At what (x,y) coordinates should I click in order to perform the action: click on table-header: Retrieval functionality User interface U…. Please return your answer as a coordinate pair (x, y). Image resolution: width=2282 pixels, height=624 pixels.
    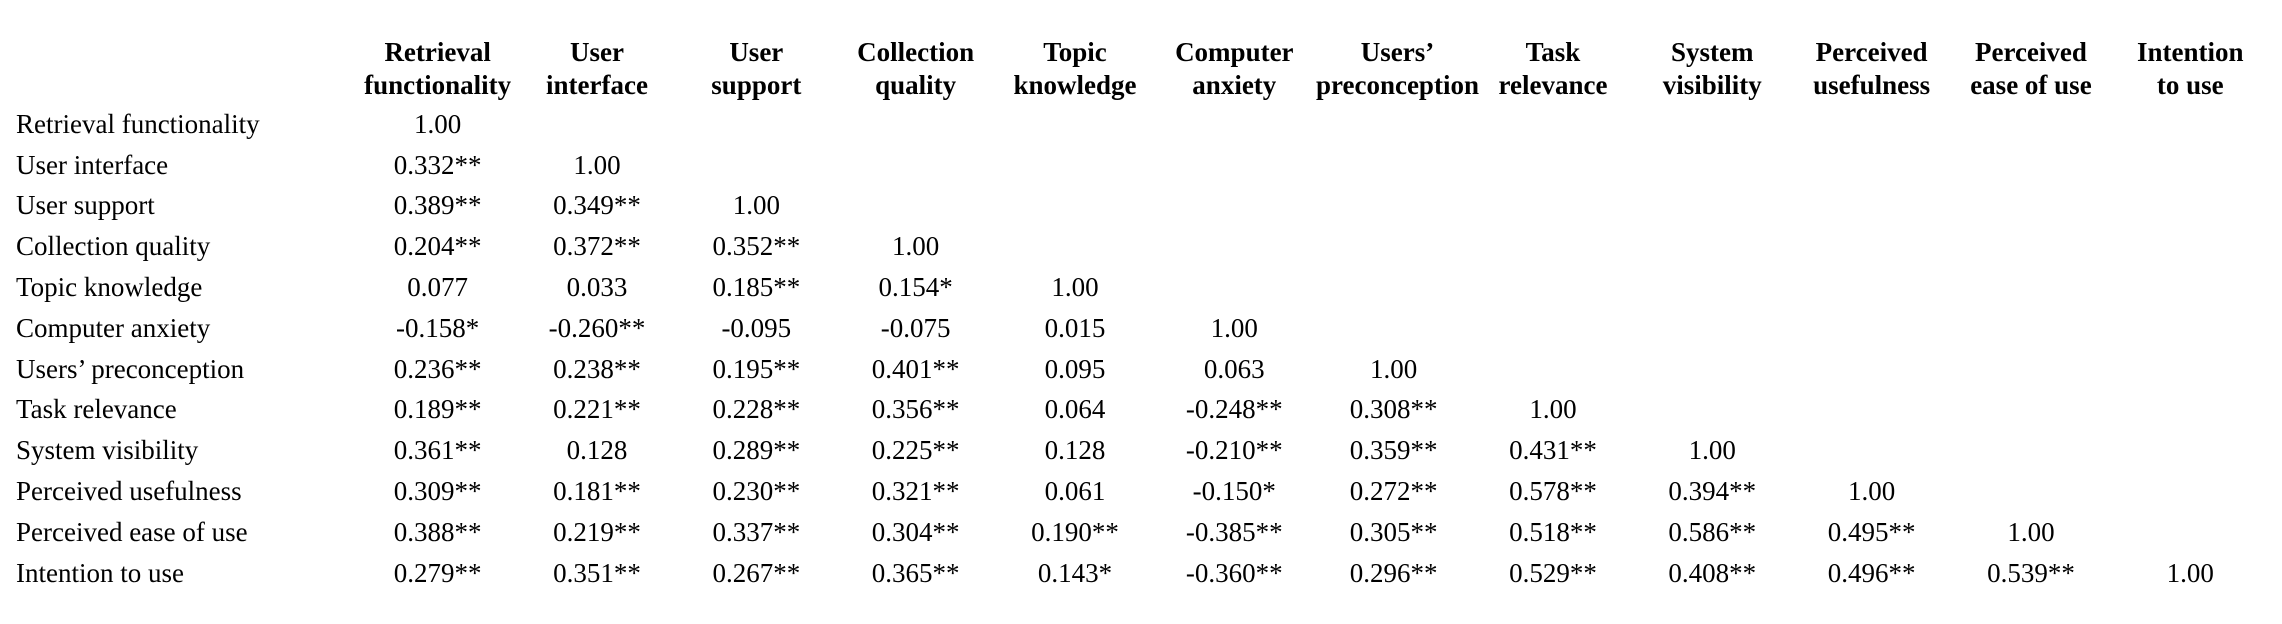
    Looking at the image, I should click on (1139, 67).